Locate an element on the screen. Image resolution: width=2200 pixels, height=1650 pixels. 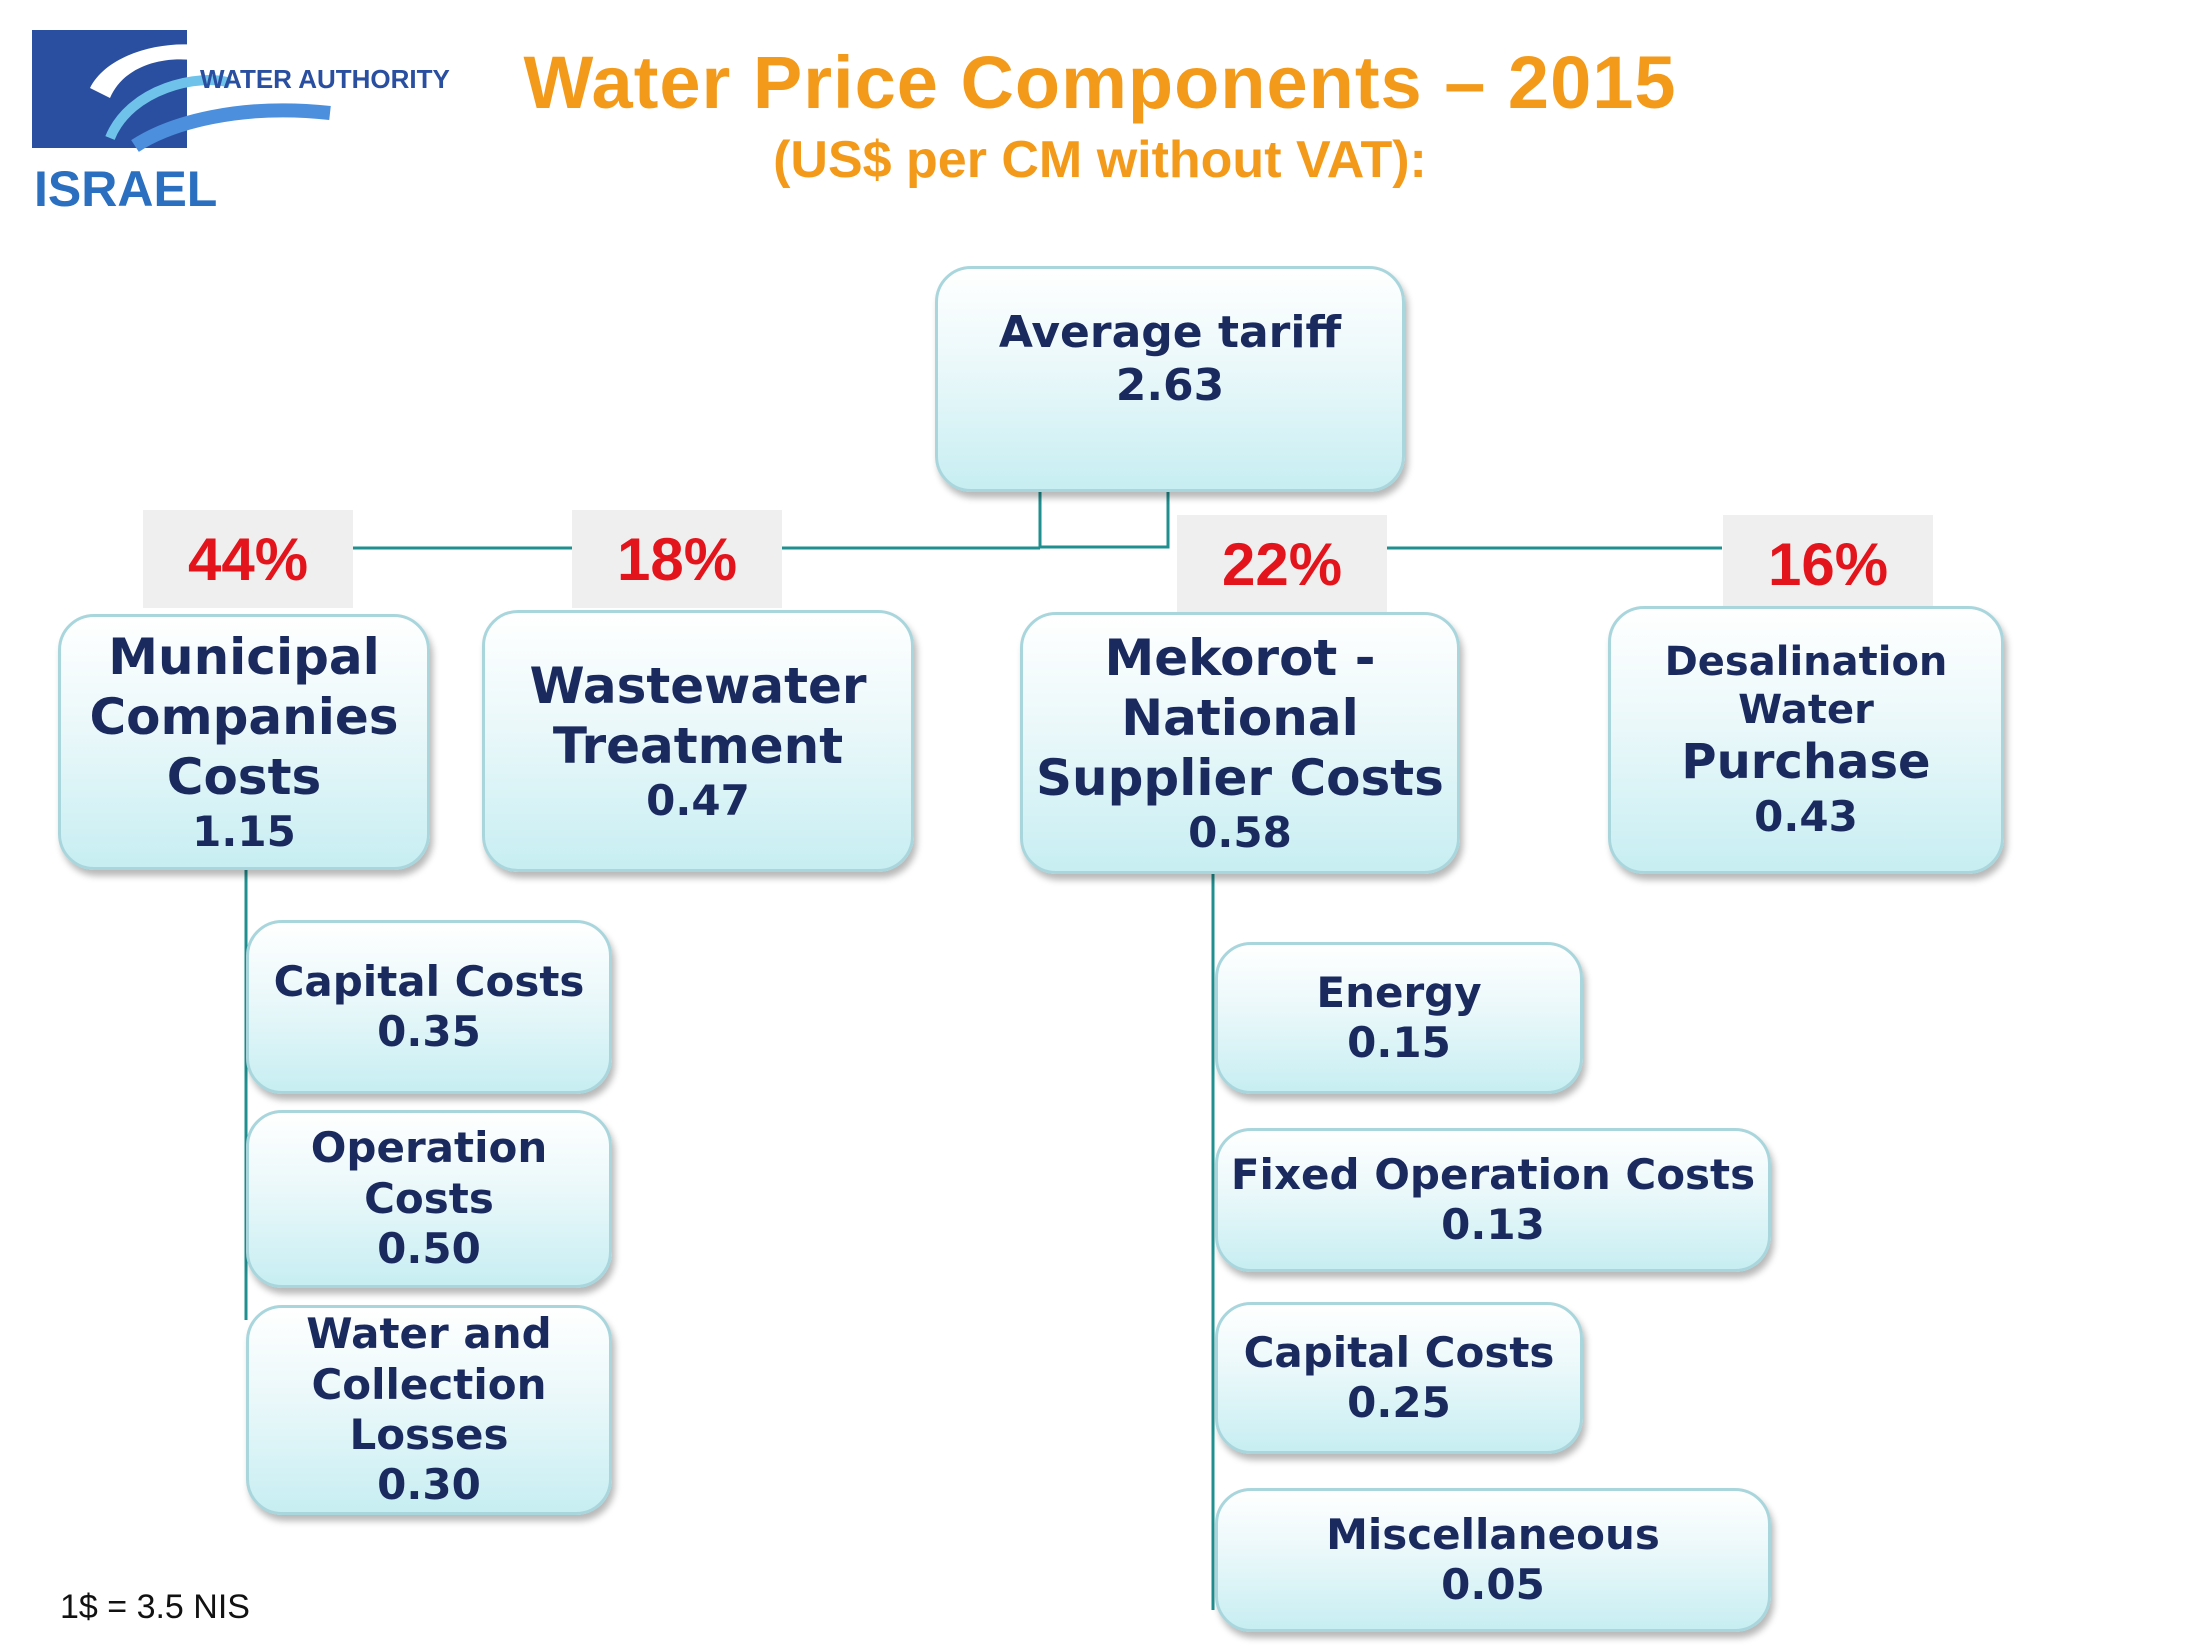
node-label-line: Water and is located at coordinates (429, 1334).